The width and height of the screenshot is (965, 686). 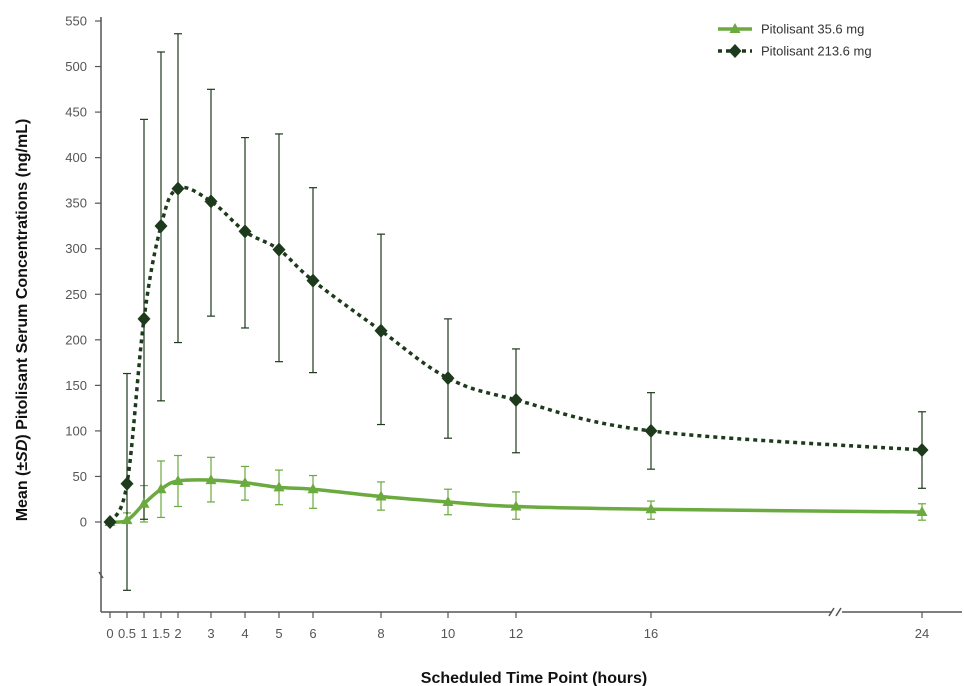 I want to click on x-tick-label: 0, so click(x=109, y=633).